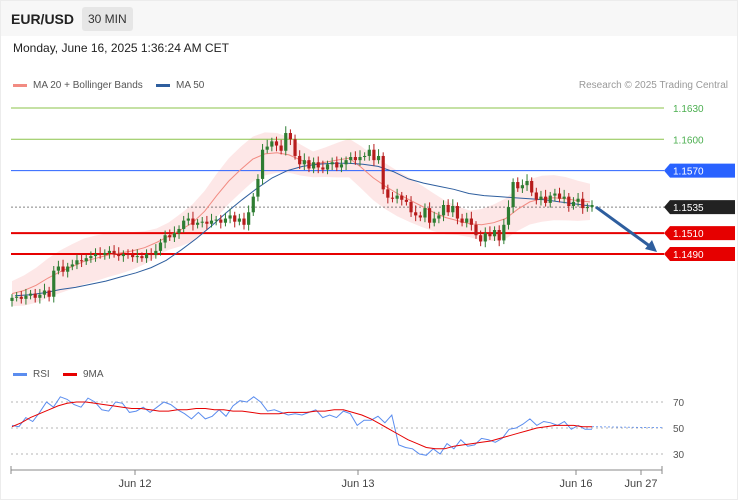 The width and height of the screenshot is (738, 500). What do you see at coordinates (93, 374) in the screenshot?
I see `legend-rsi-ma-label: 9MA` at bounding box center [93, 374].